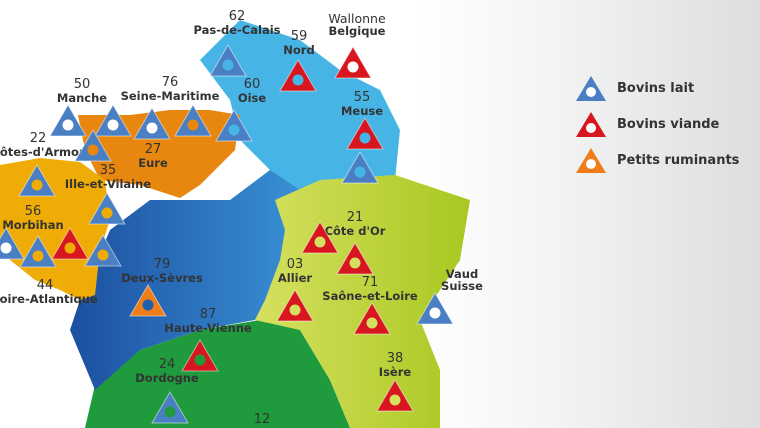 This screenshot has height=428, width=760. I want to click on red-triangle-icon, so click(591, 124).